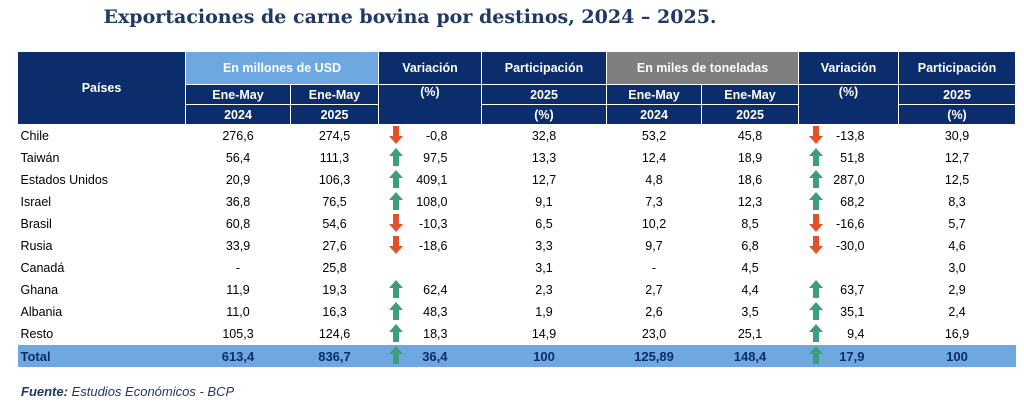 This screenshot has width=1024, height=416. I want to click on cell-usd-2024-value: 36,8, so click(238, 202).